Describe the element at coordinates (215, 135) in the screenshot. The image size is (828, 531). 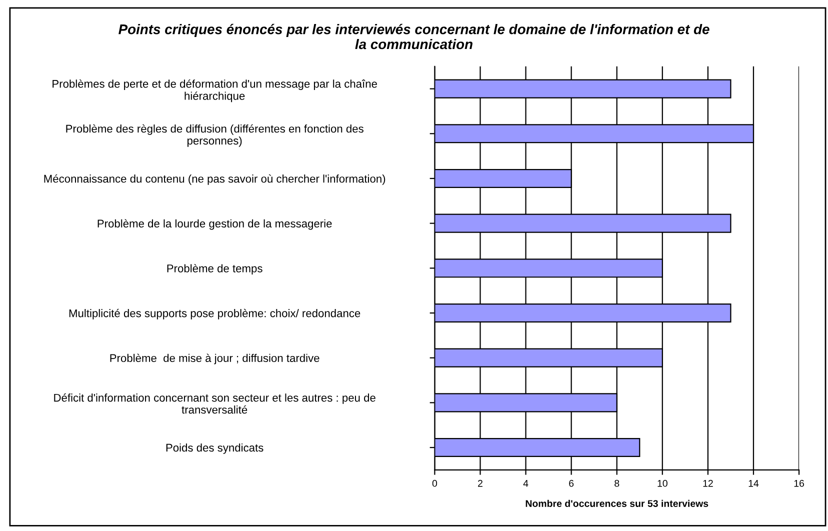
I see `y-tick-label: Problème des règles de diffusion (différentes en fonction des personnes)` at that location.